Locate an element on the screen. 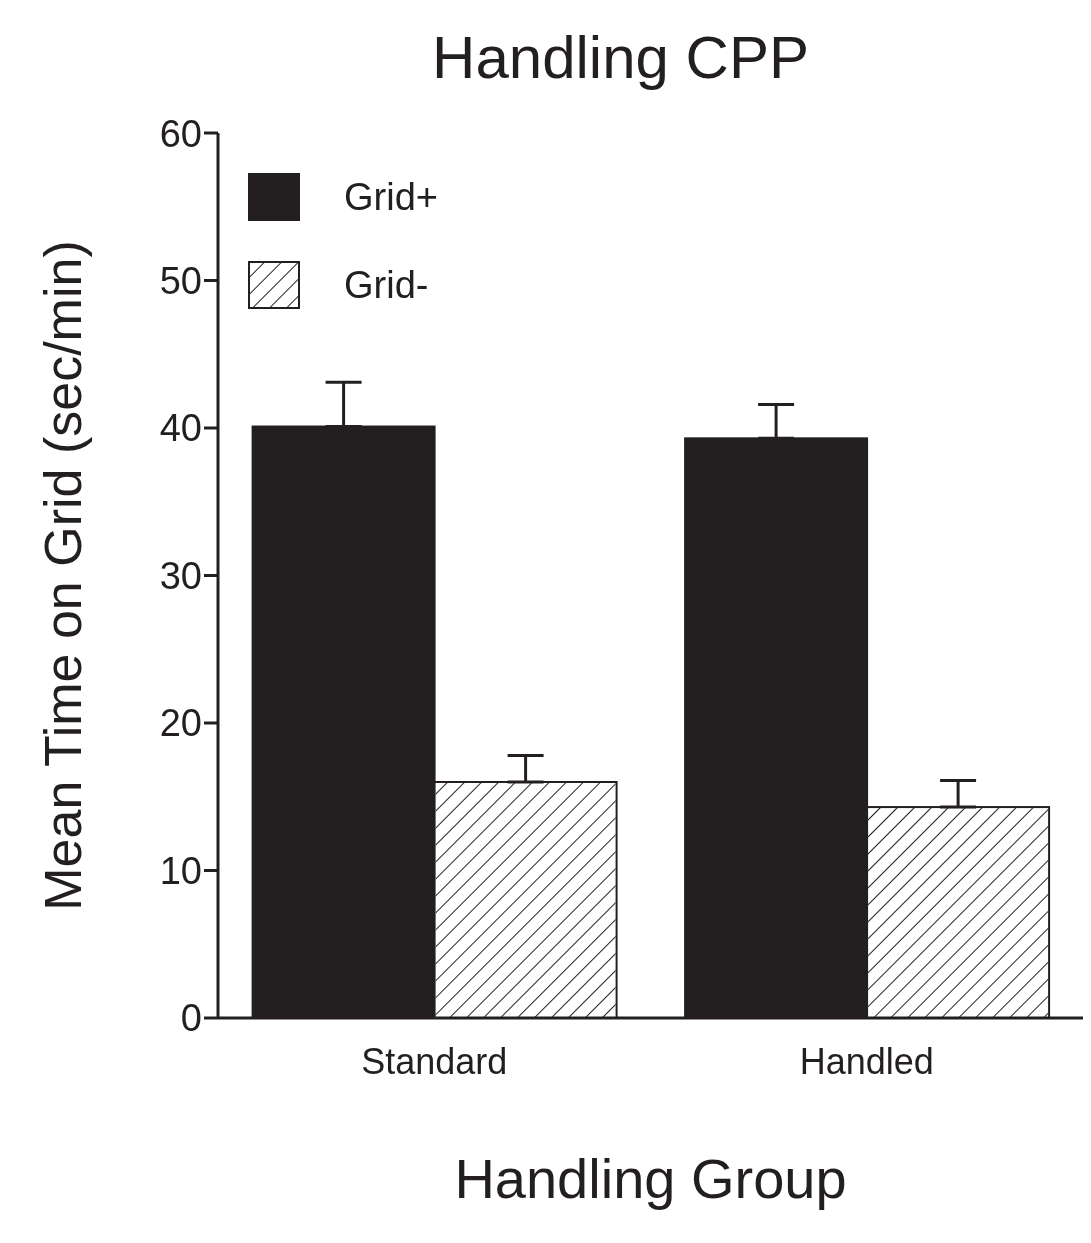 The image size is (1091, 1243). y-tick-label: 40 is located at coordinates (180, 428).